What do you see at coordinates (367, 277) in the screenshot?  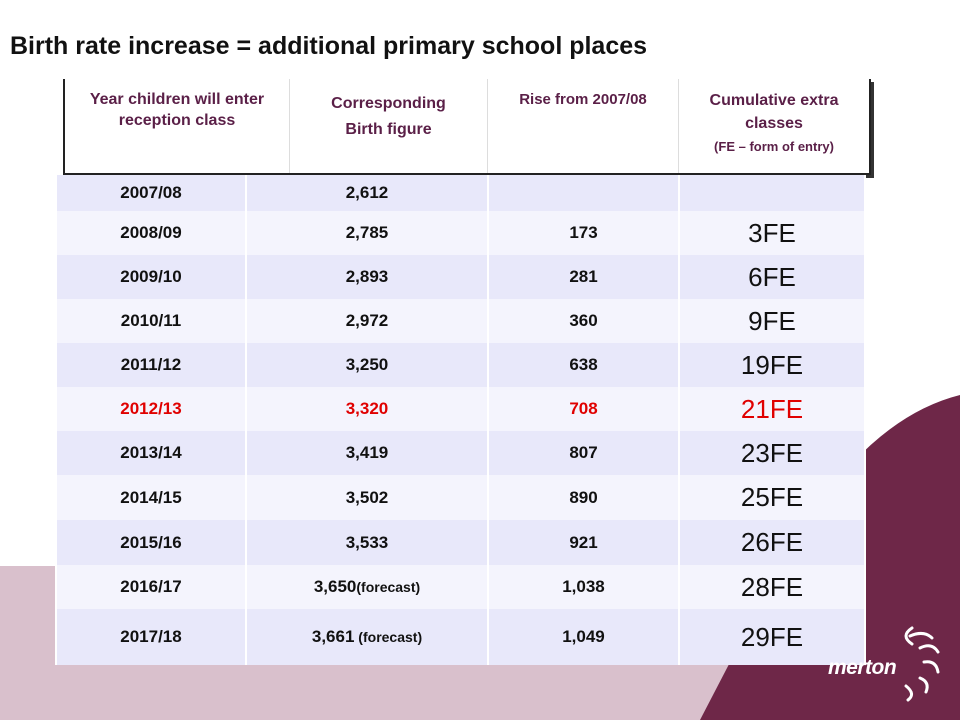 I see `cell-birth: 2,893` at bounding box center [367, 277].